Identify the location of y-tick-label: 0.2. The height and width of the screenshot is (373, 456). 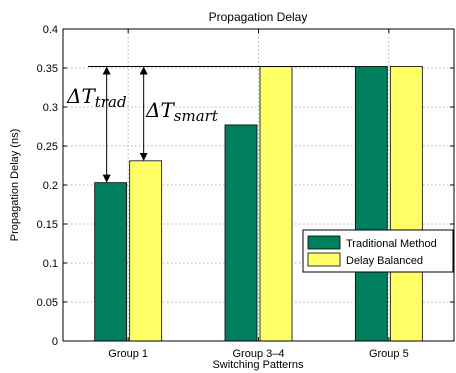
(50, 186).